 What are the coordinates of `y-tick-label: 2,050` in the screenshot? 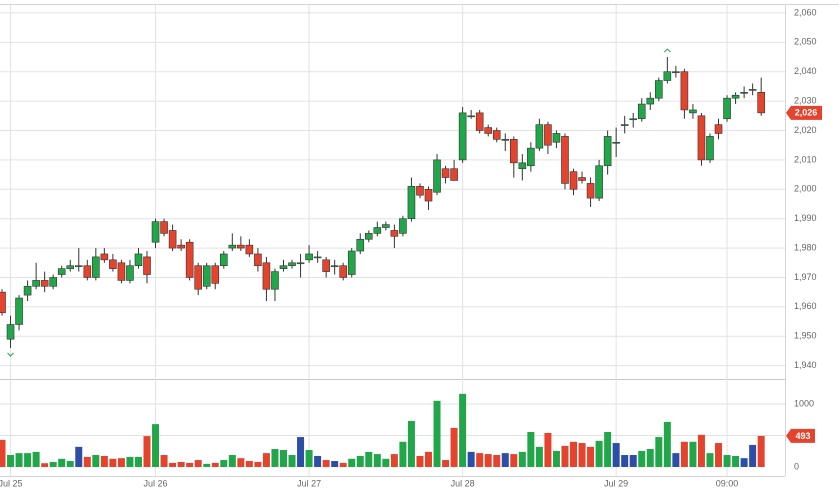 It's located at (805, 42).